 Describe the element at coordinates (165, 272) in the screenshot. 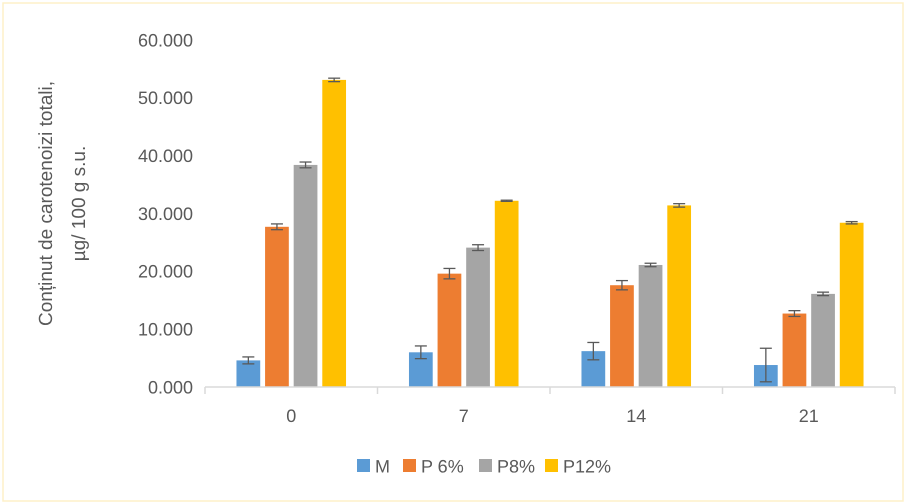

I see `y-tick-label: 20.000` at that location.